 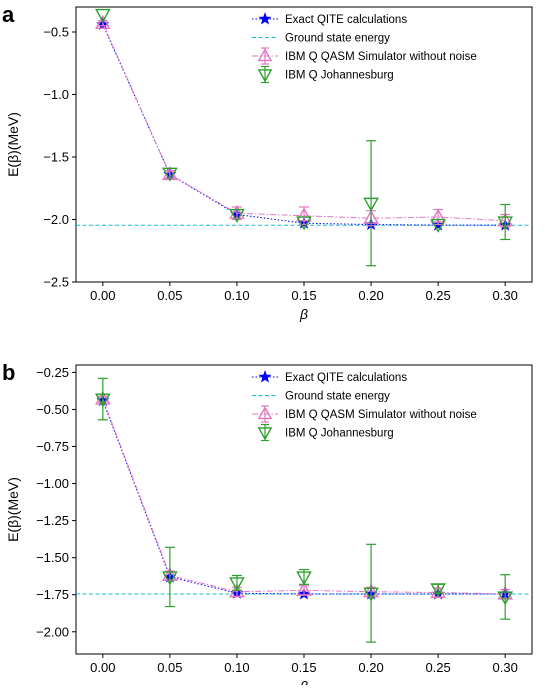 I want to click on y-tick-label: −1.75, so click(x=52, y=594).